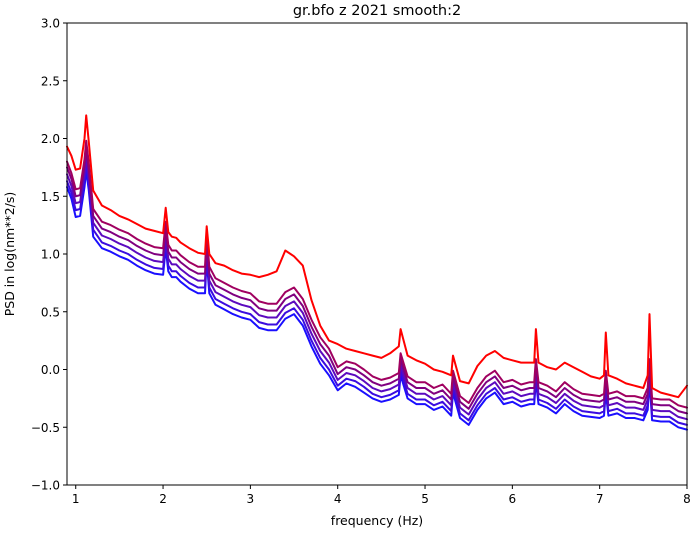 The width and height of the screenshot is (694, 535). I want to click on y-tick-label: 2.0, so click(50, 139).